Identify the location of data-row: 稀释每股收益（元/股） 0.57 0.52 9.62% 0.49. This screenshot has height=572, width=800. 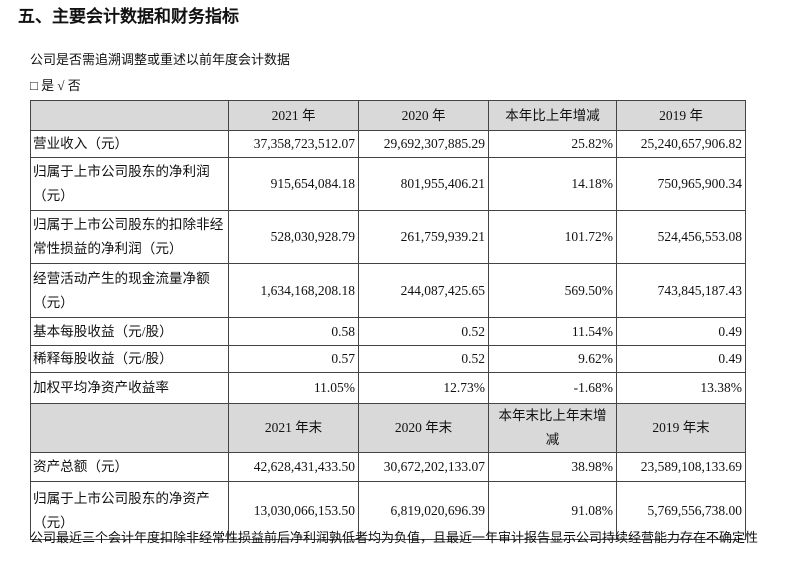
(388, 359).